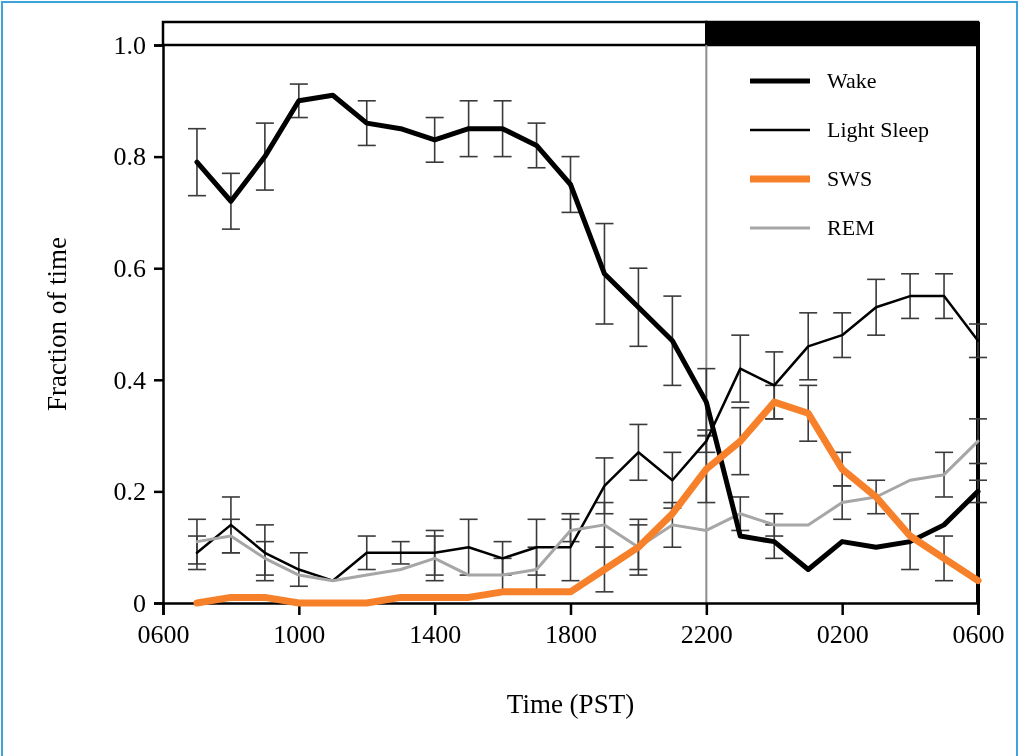 The height and width of the screenshot is (756, 1033). What do you see at coordinates (129, 45) in the screenshot?
I see `y-tick-label: 1.0` at bounding box center [129, 45].